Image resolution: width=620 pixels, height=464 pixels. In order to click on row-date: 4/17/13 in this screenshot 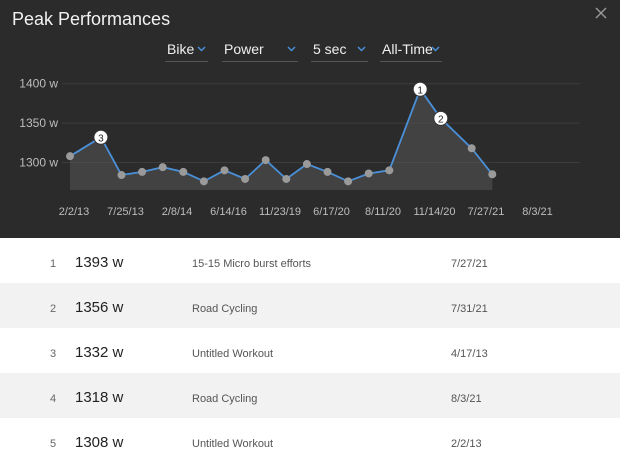, I will do `click(469, 354)`.